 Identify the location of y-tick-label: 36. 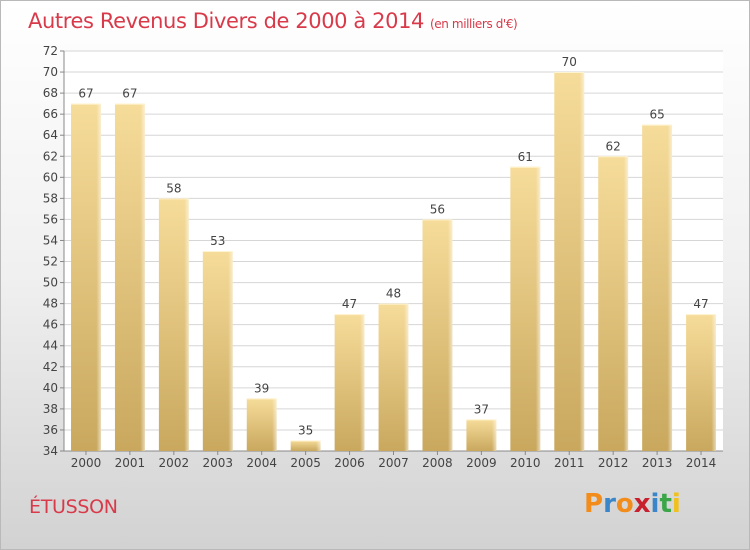
(50, 430).